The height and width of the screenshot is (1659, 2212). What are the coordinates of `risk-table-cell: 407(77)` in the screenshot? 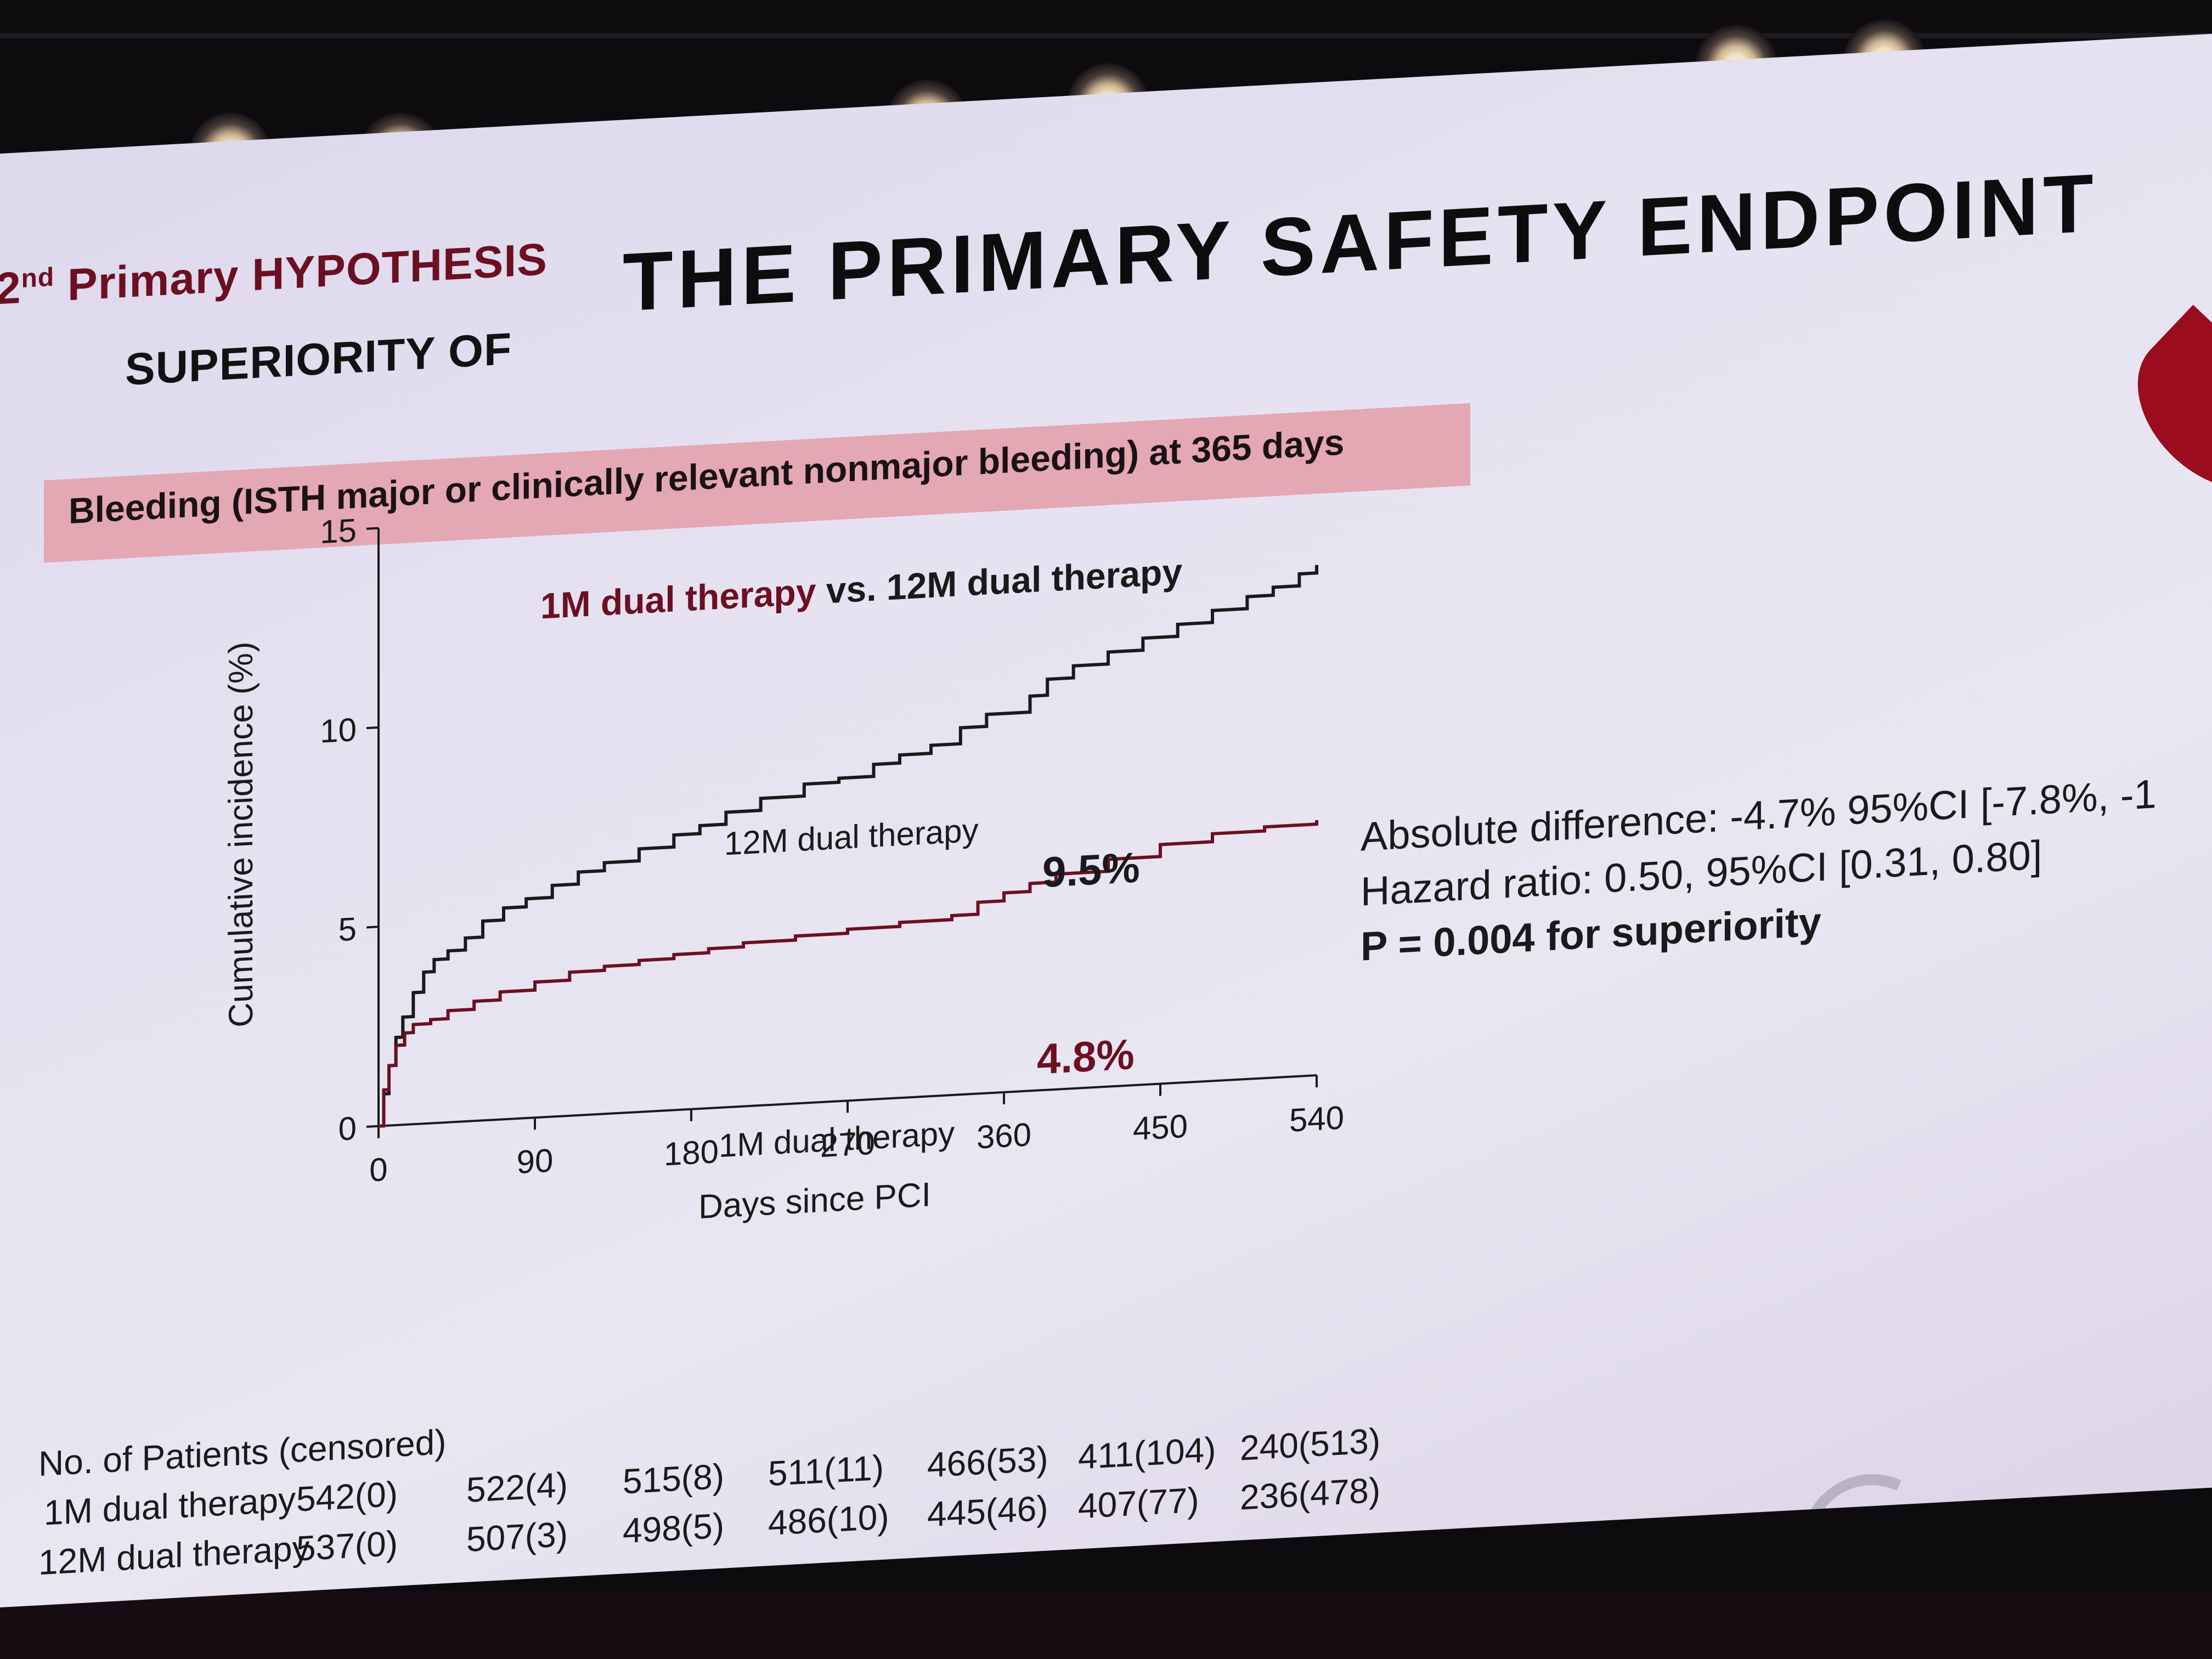 It's located at (1138, 1503).